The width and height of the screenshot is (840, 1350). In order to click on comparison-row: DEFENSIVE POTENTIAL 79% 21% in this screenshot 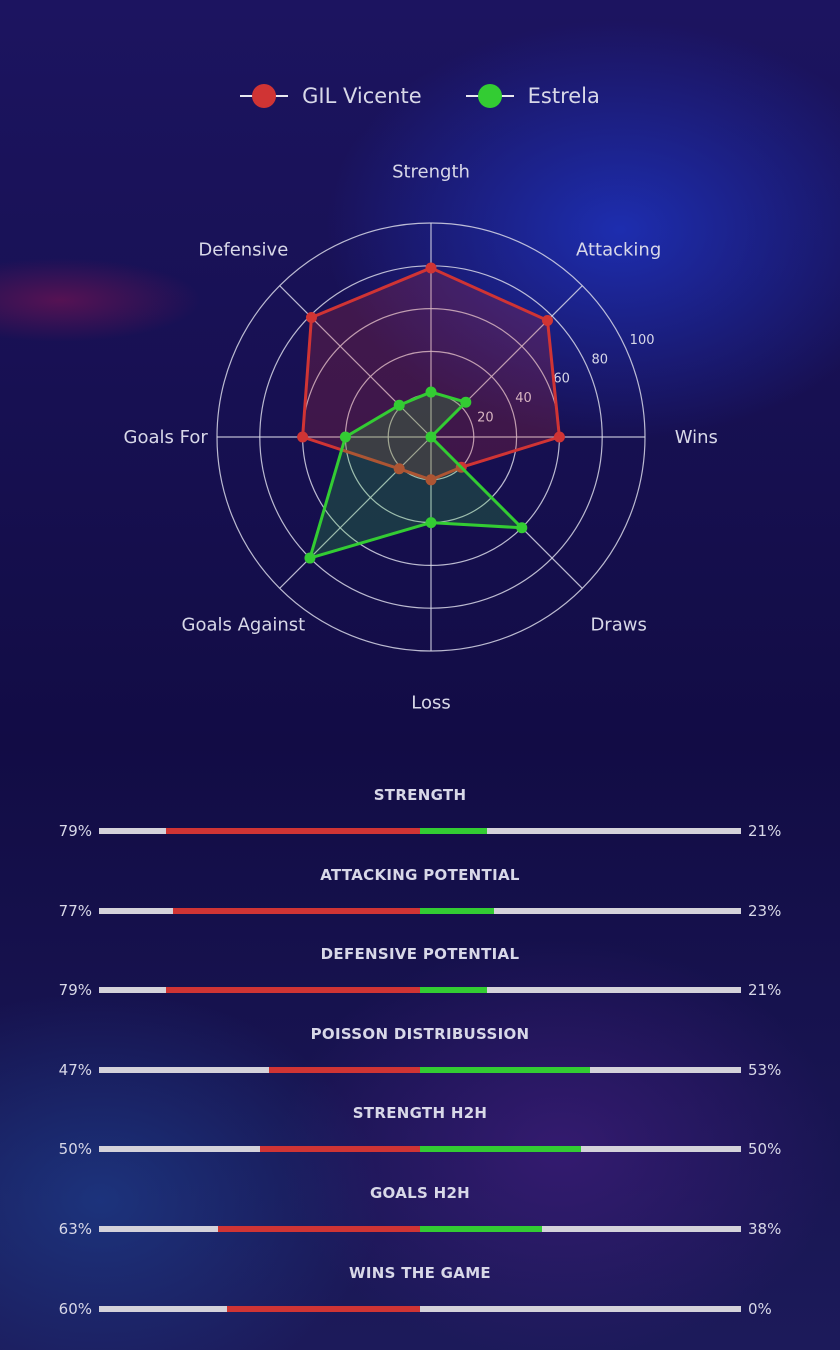, I will do `click(420, 985)`.